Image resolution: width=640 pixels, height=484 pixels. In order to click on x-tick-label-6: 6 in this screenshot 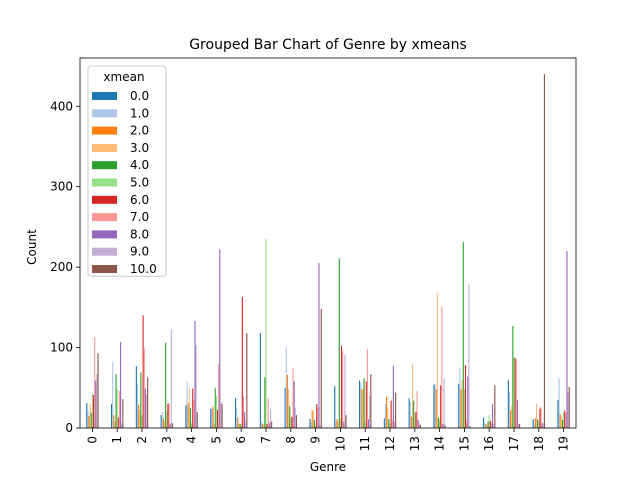, I will do `click(241, 440)`.